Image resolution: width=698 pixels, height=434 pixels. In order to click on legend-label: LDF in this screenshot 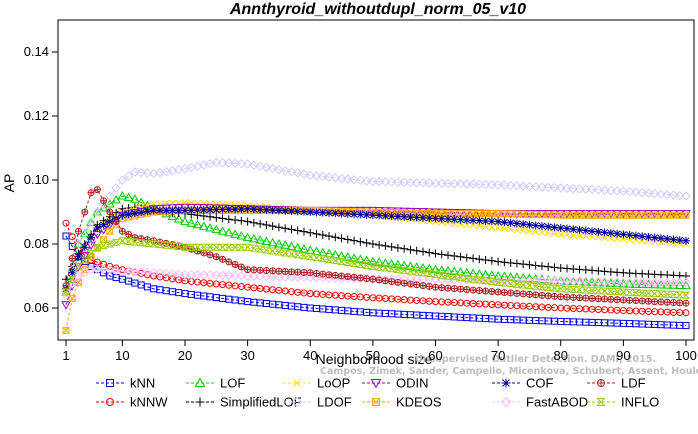, I will do `click(633, 383)`.